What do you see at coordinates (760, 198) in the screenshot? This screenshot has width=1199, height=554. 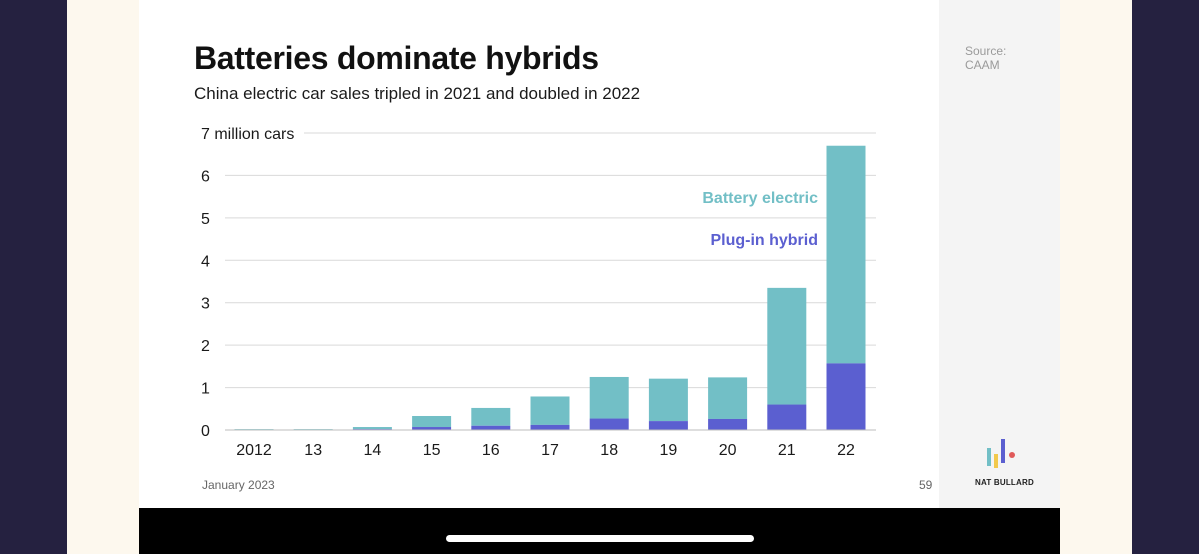 I see `legend-battery-electric: Battery electric` at bounding box center [760, 198].